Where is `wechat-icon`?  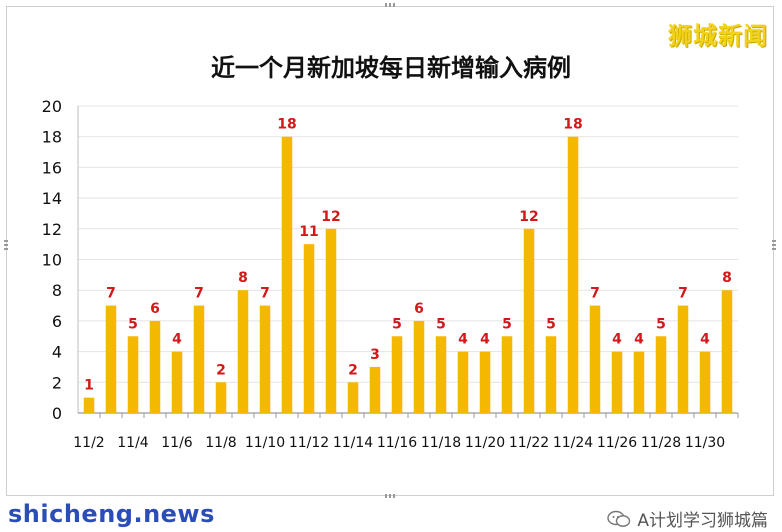
wechat-icon is located at coordinates (619, 518).